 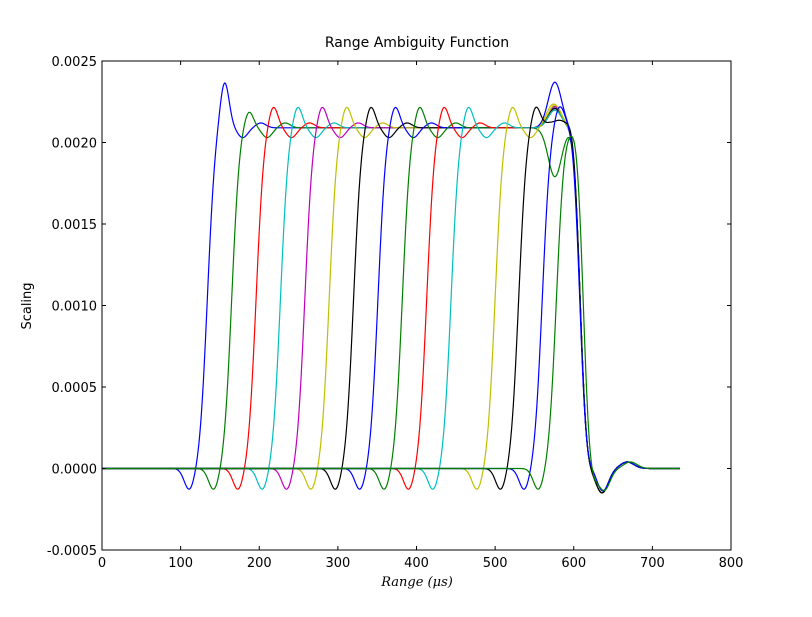 I want to click on y-tick-label: 0.0005, so click(x=75, y=388).